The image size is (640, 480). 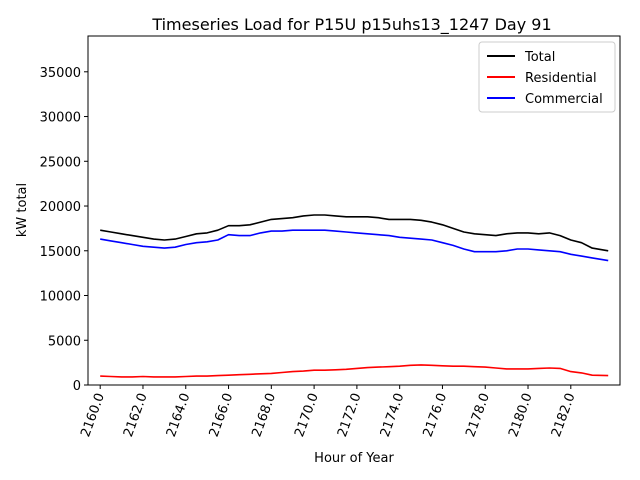 I want to click on legend-box, so click(x=547, y=77).